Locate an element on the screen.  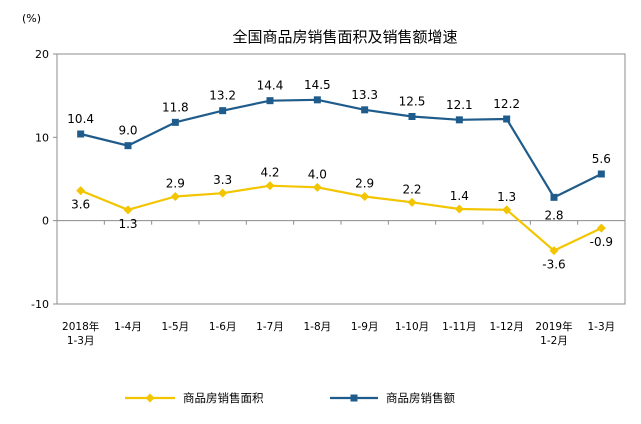
x-tick-label-line: 1-9月 is located at coordinates (365, 327).